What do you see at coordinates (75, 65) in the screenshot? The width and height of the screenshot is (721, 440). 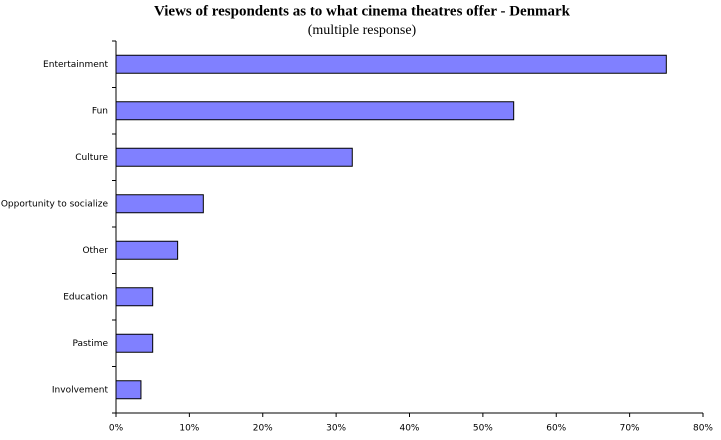 I see `y-tick-label: Entertainment` at bounding box center [75, 65].